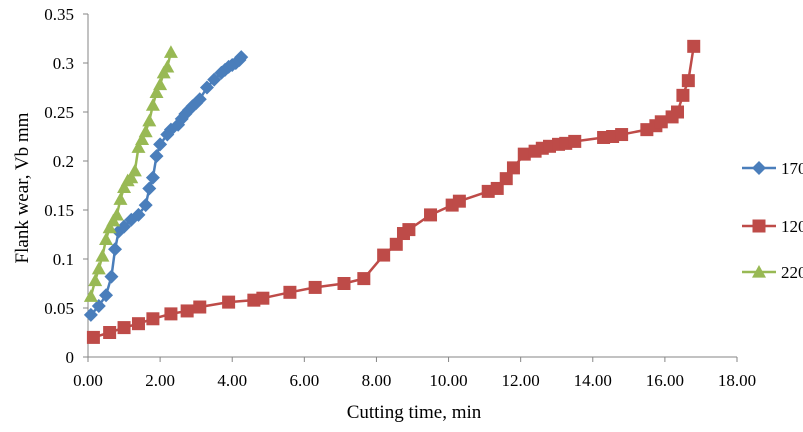  What do you see at coordinates (22, 187) in the screenshot?
I see `y-axis-label: Flank wear, Vb mm` at bounding box center [22, 187].